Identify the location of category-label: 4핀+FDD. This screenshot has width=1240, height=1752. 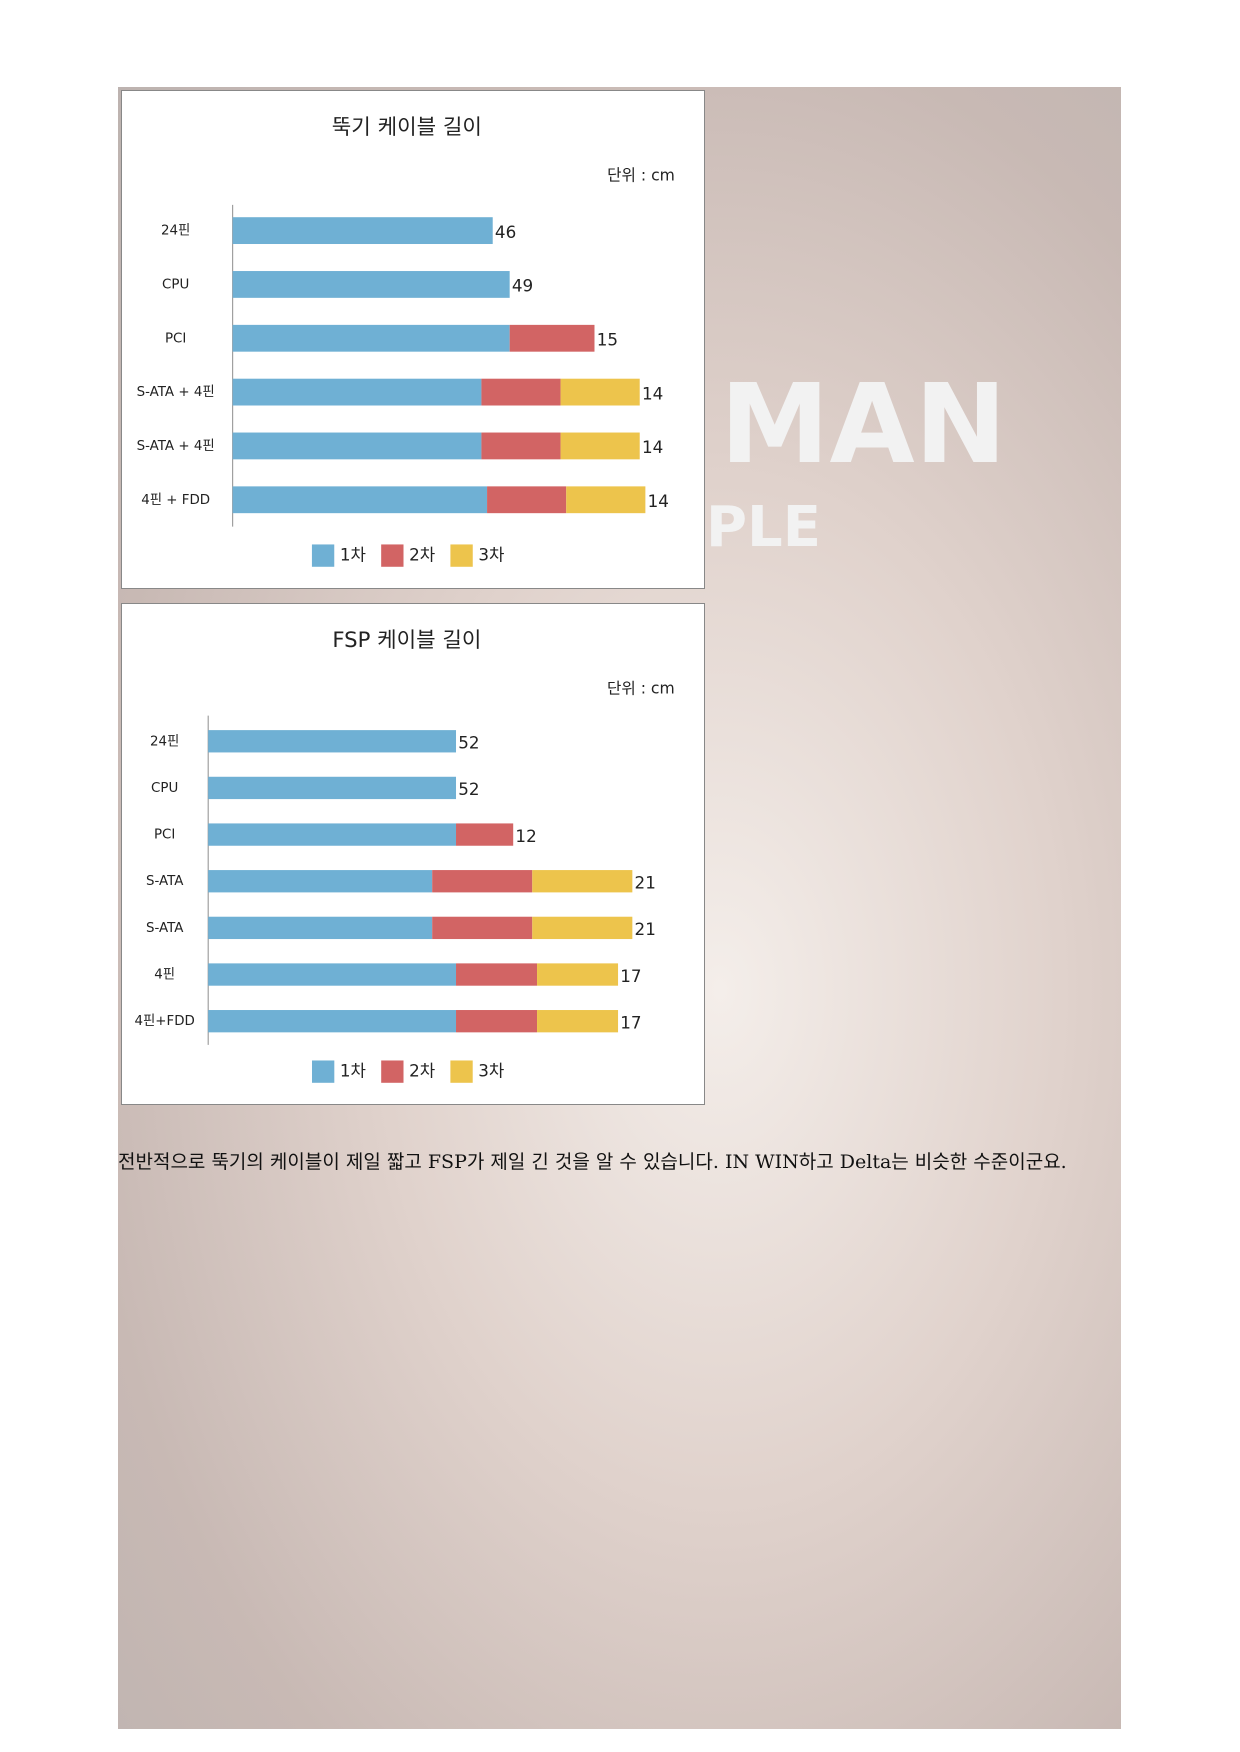
(165, 1021).